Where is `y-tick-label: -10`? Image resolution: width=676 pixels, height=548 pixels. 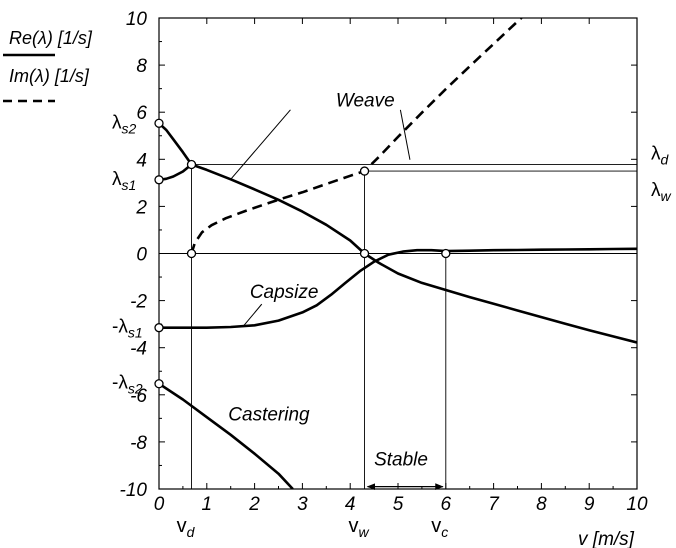 y-tick-label: -10 is located at coordinates (134, 490).